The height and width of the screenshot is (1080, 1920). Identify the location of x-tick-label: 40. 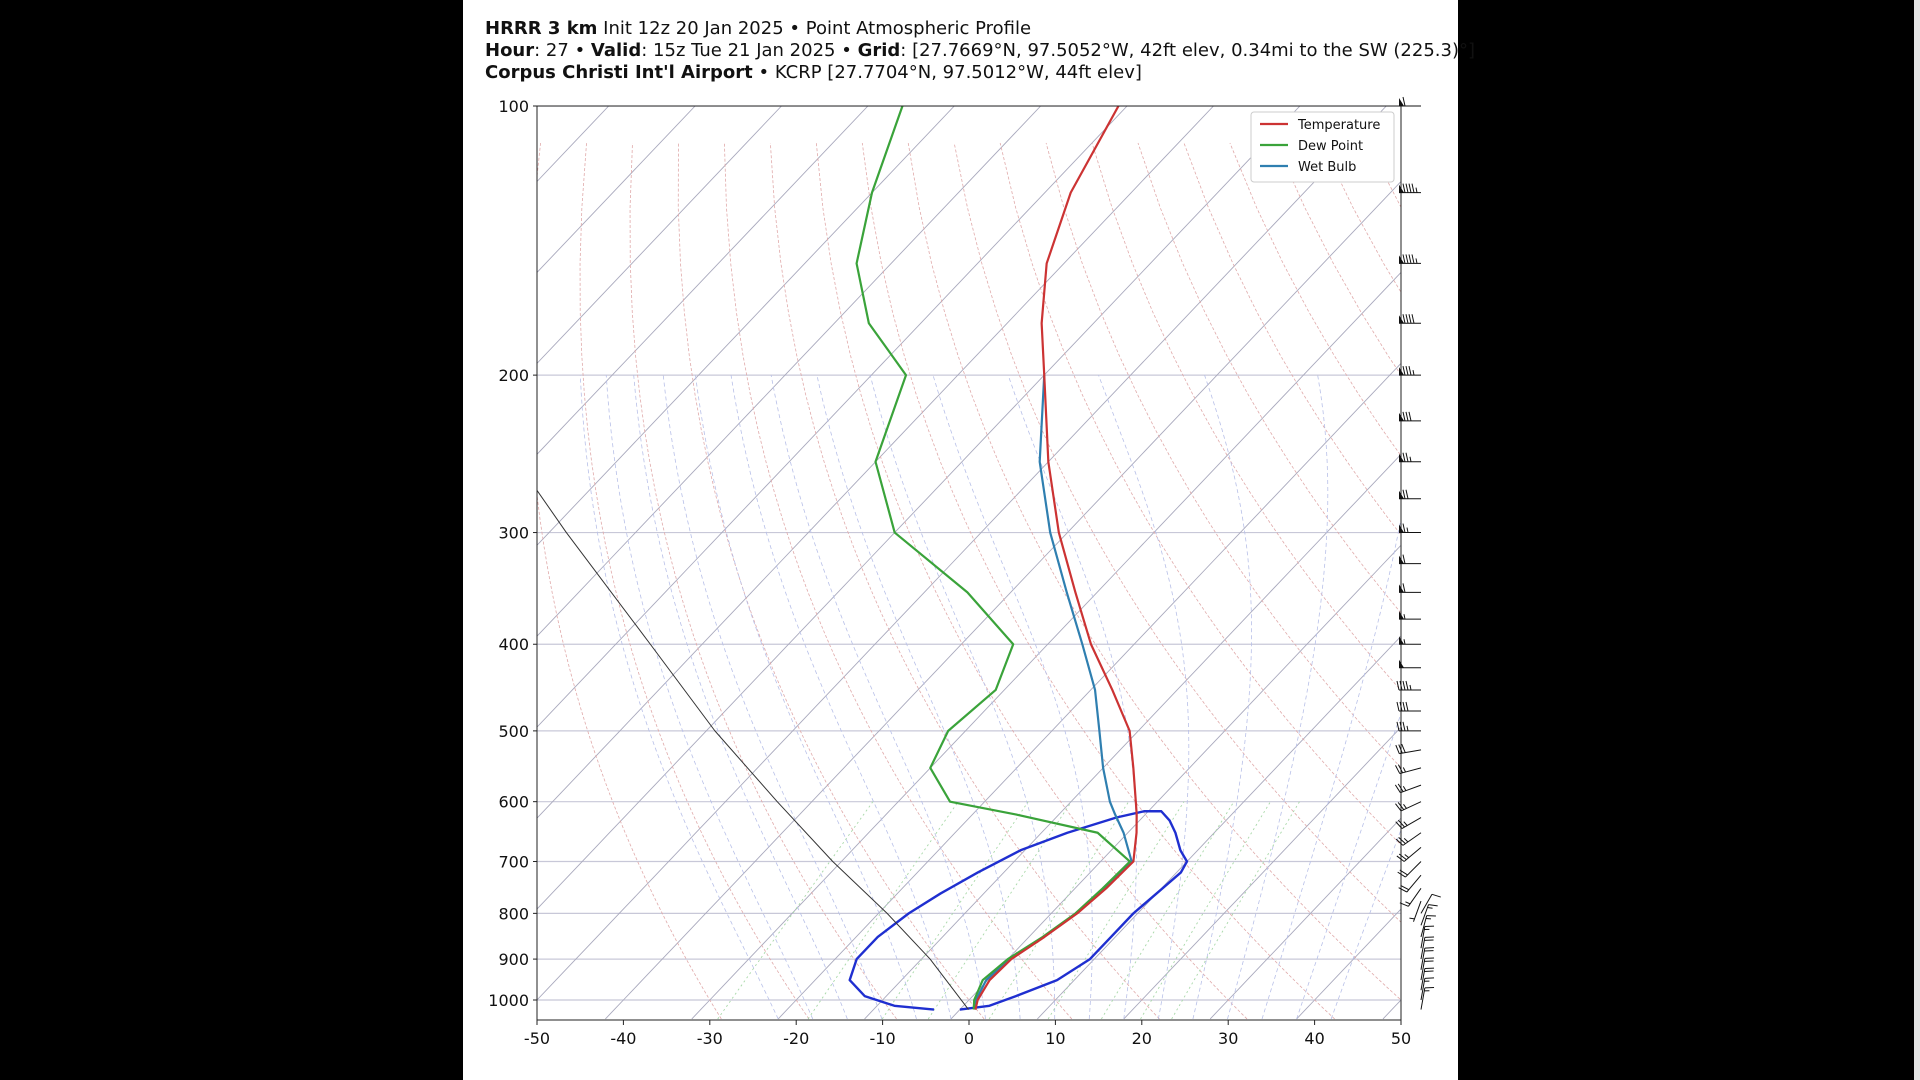
(1314, 1038).